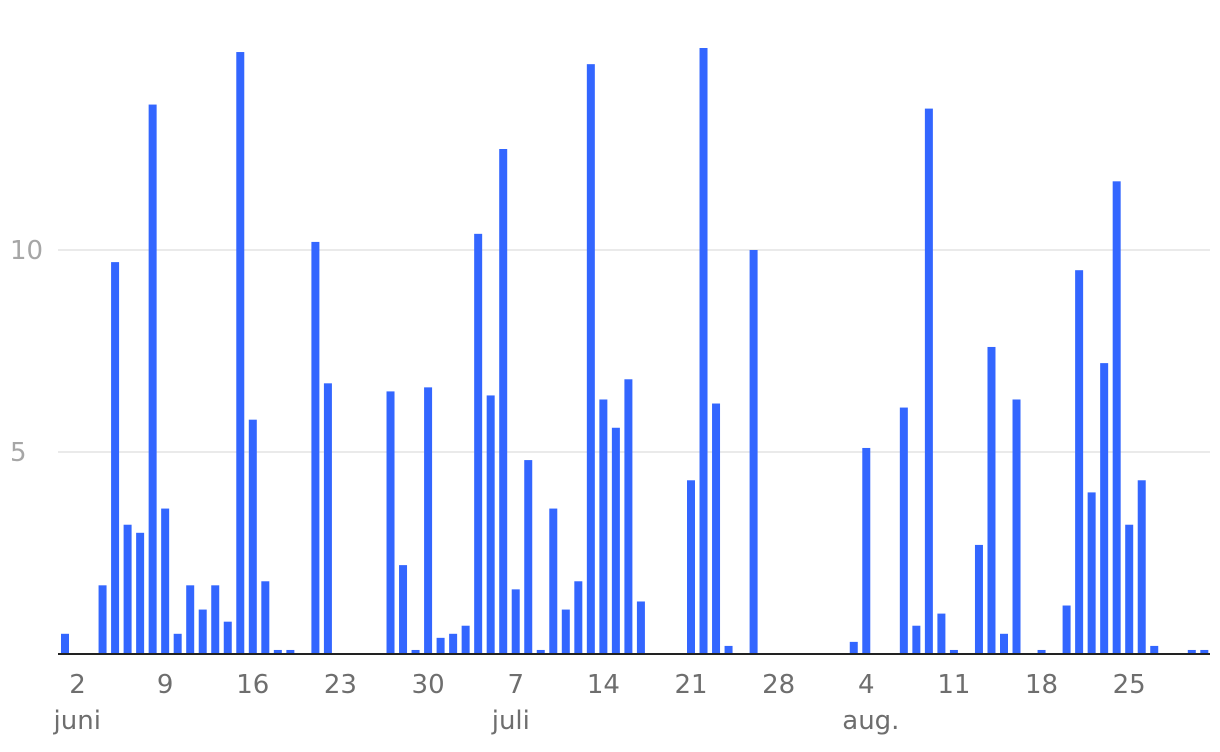 The width and height of the screenshot is (1220, 752). Describe the element at coordinates (778, 685) in the screenshot. I see `x-tick-label: 28` at that location.